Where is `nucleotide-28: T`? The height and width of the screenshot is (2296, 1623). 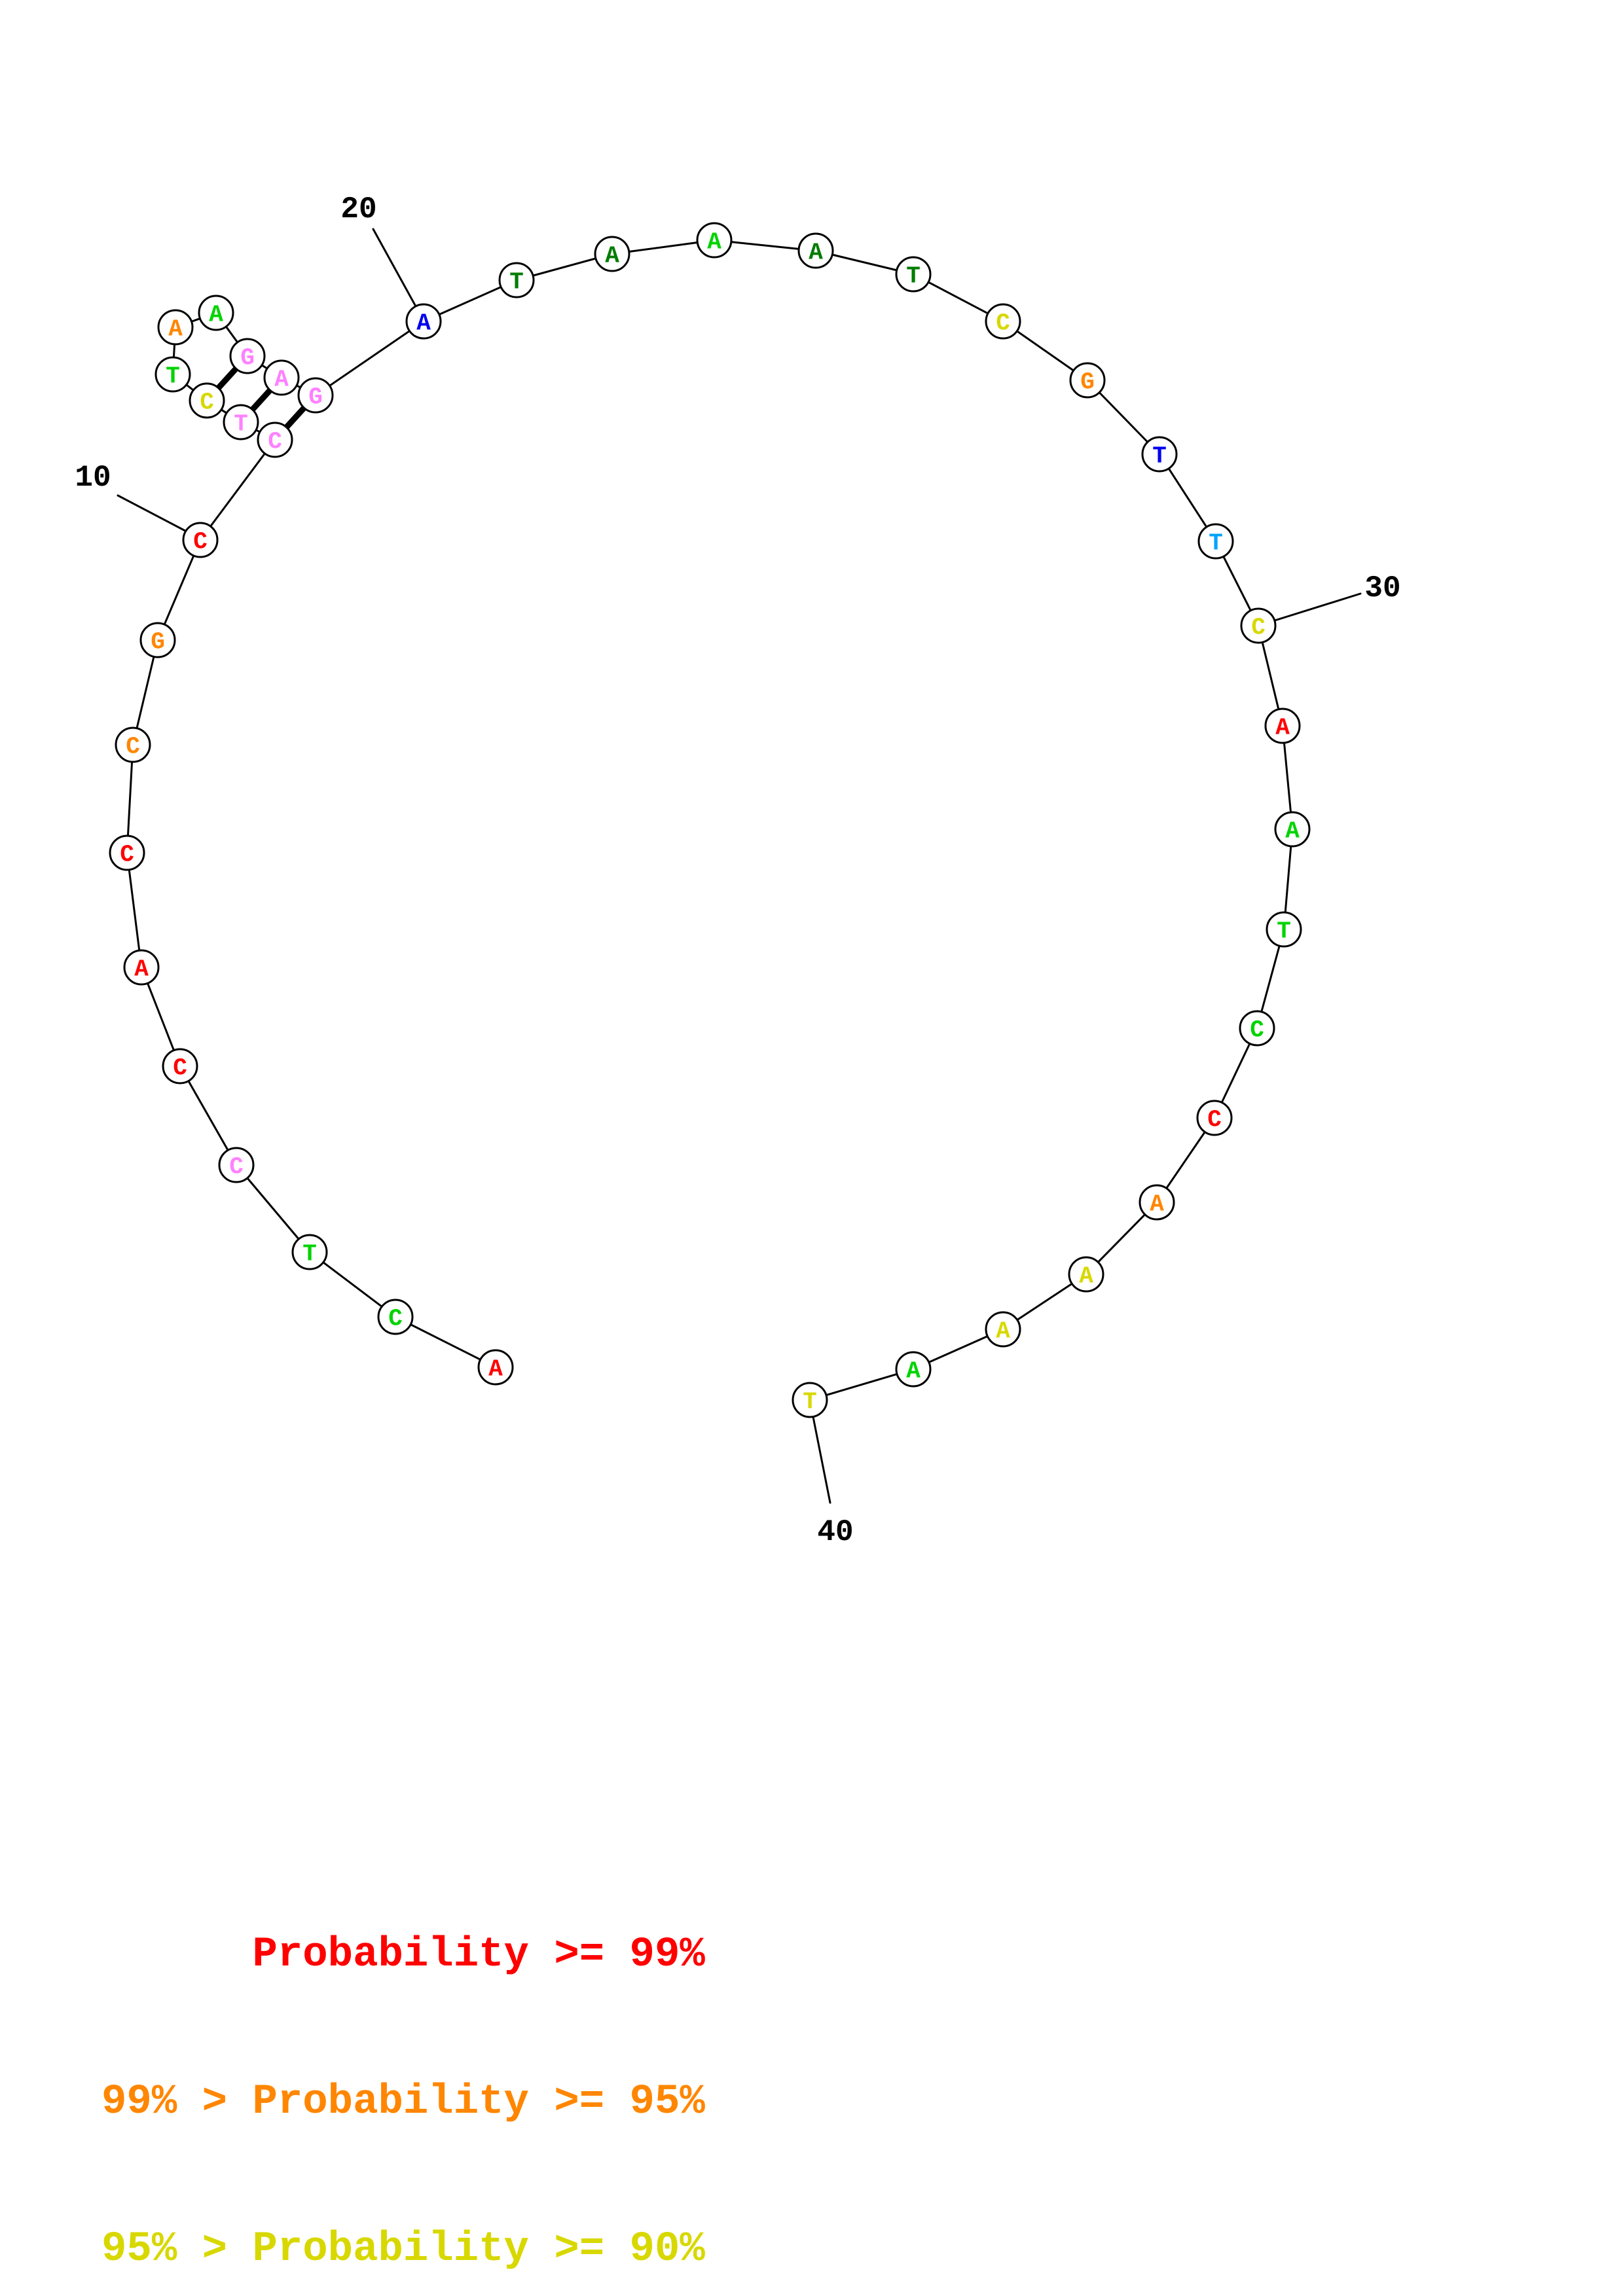 nucleotide-28: T is located at coordinates (1159, 454).